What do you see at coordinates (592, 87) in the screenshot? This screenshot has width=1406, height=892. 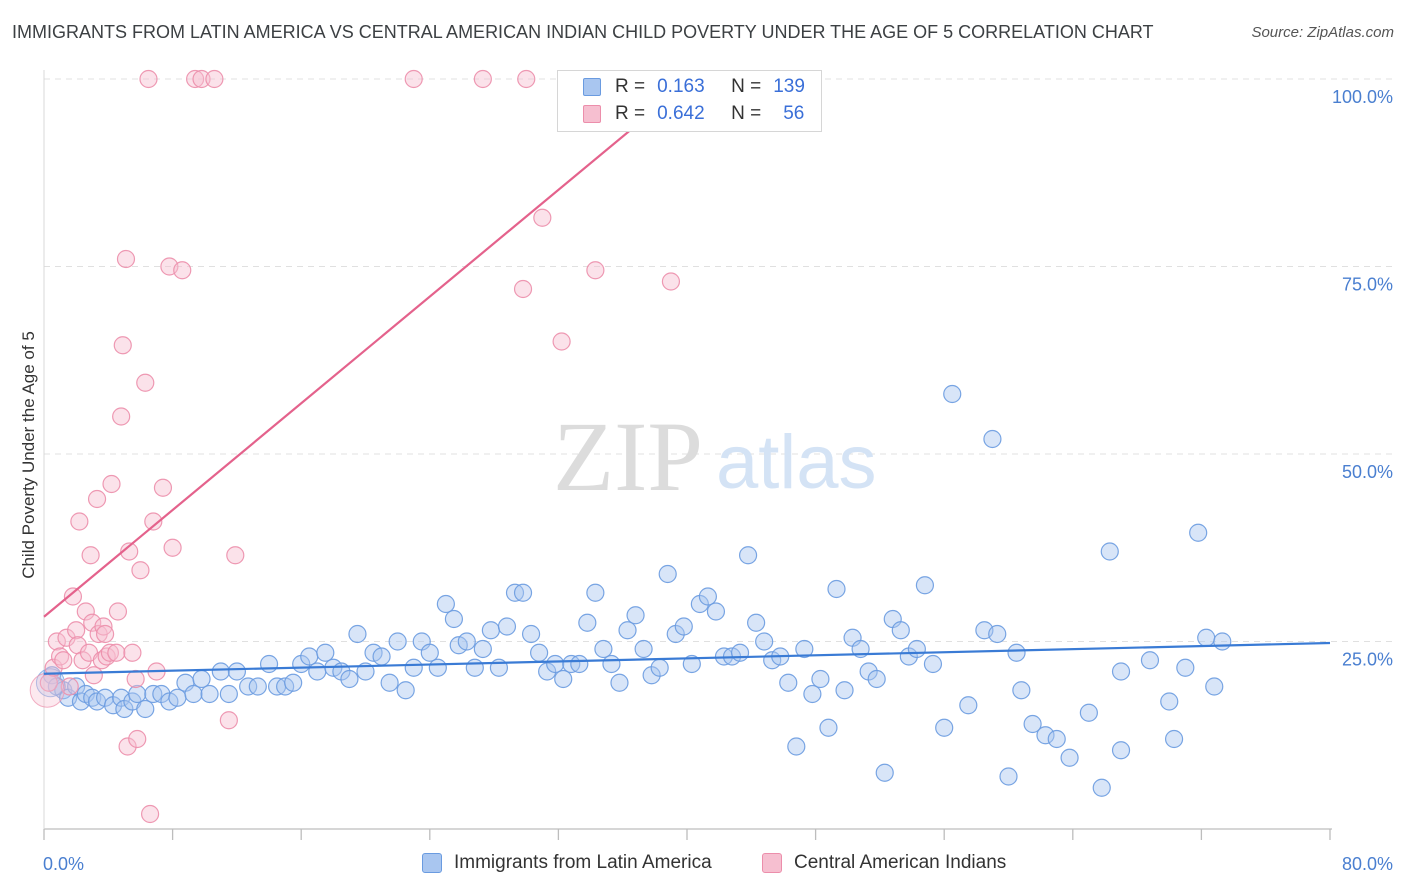 I see `legend-swatch-blue` at bounding box center [592, 87].